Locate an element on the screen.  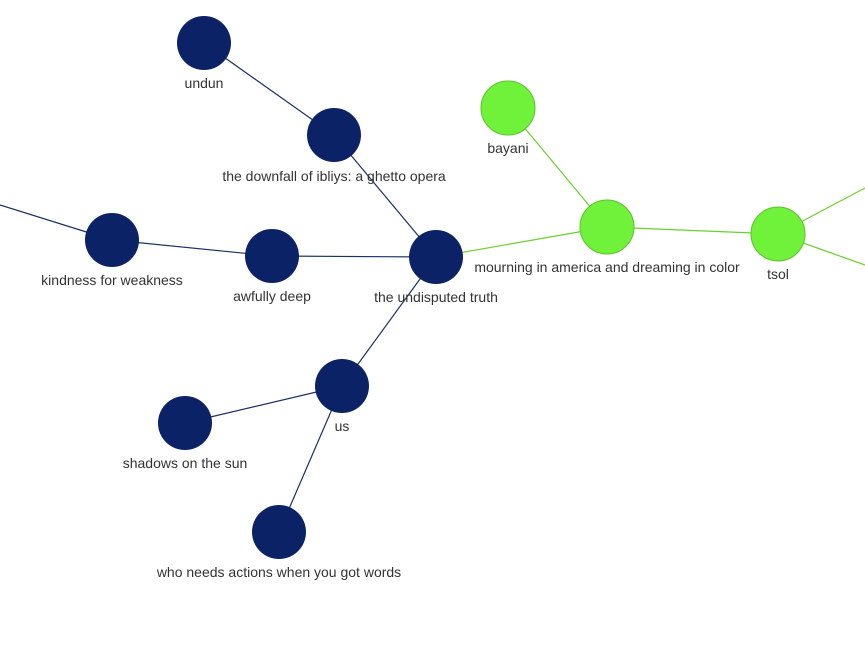
edge-mourning-tsol is located at coordinates (692, 230).